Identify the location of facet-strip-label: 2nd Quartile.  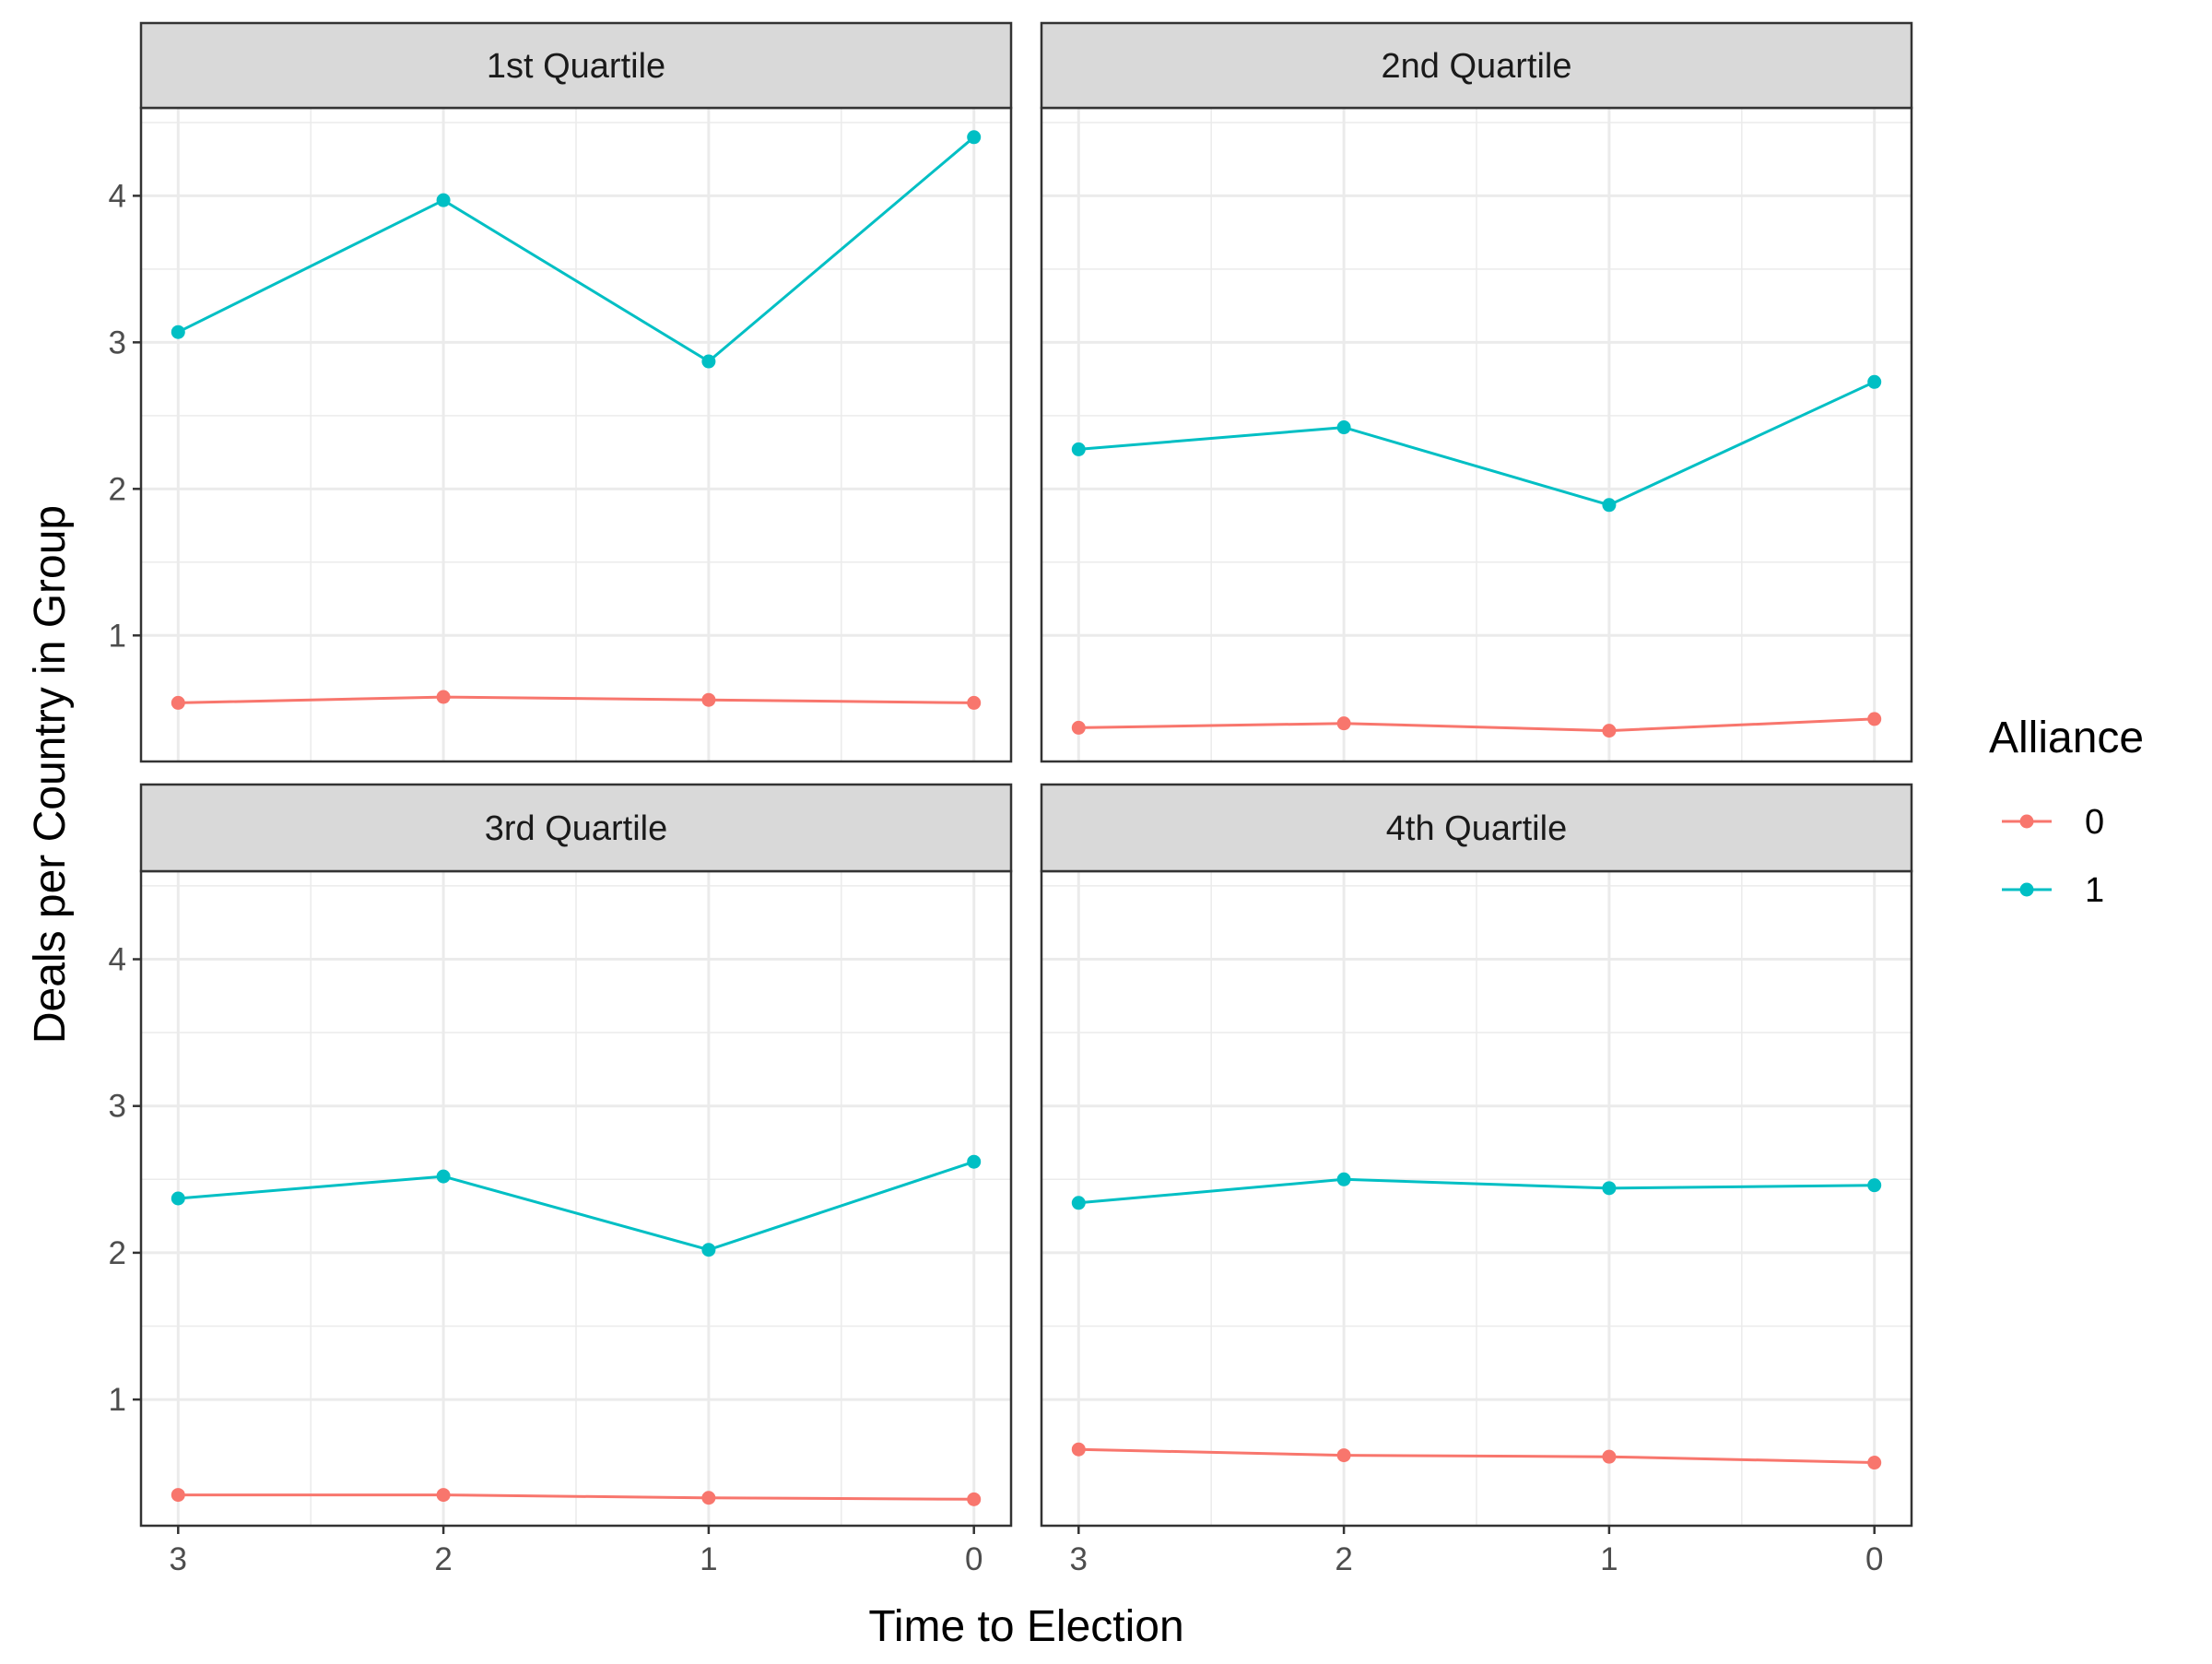
(1476, 66).